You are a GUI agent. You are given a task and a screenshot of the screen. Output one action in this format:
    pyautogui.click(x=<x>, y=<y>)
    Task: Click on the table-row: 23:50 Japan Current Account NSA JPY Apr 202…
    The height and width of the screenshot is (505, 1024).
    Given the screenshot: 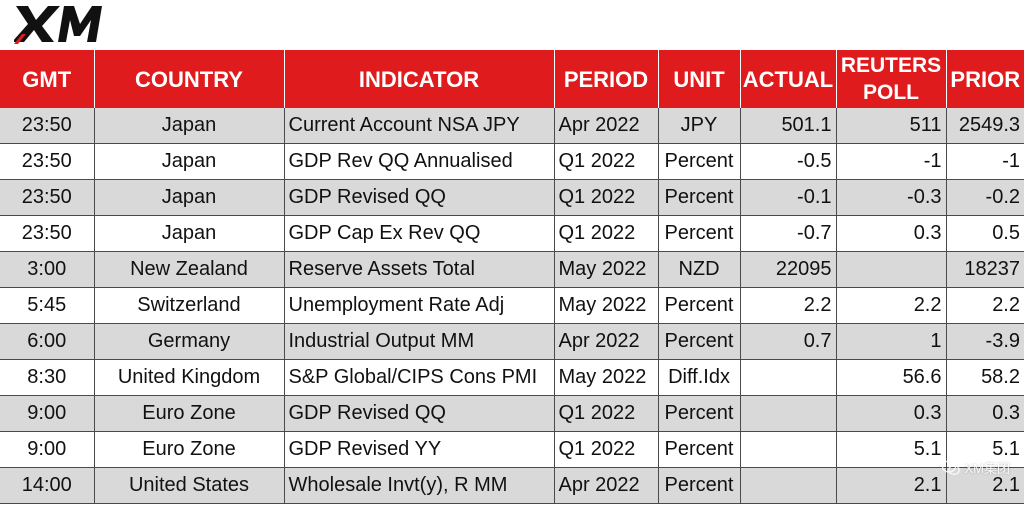 What is the action you would take?
    pyautogui.click(x=512, y=126)
    